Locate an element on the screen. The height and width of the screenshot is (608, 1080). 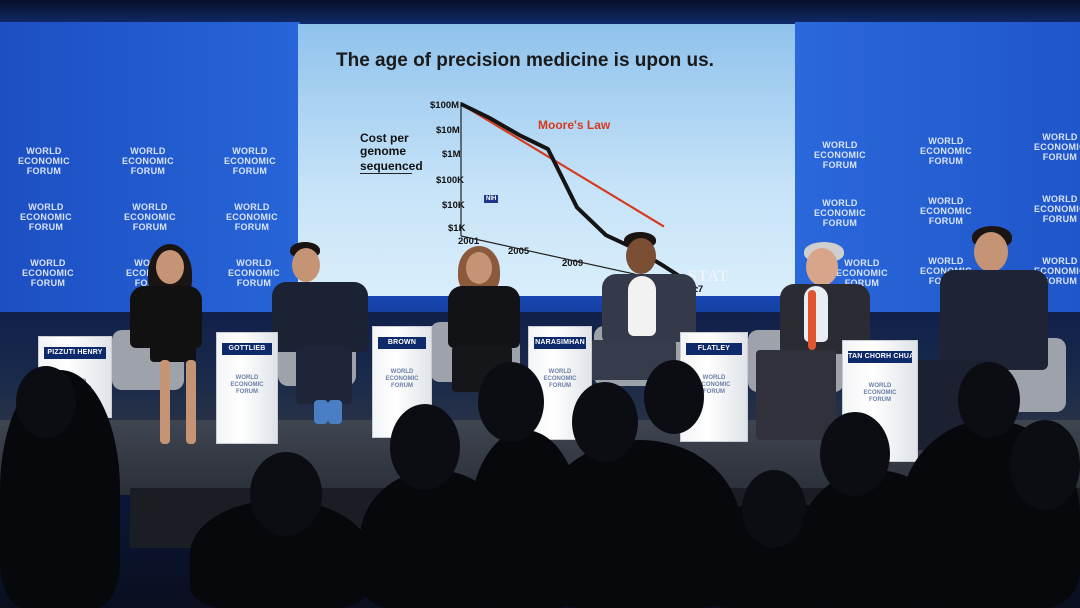
y-tick-label: $100K is located at coordinates (450, 180).